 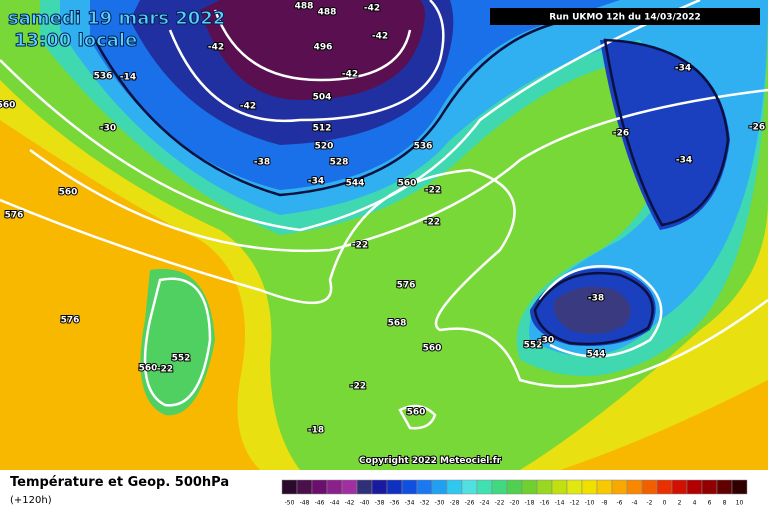 What do you see at coordinates (596, 299) in the screenshot?
I see `contour-label: -38` at bounding box center [596, 299].